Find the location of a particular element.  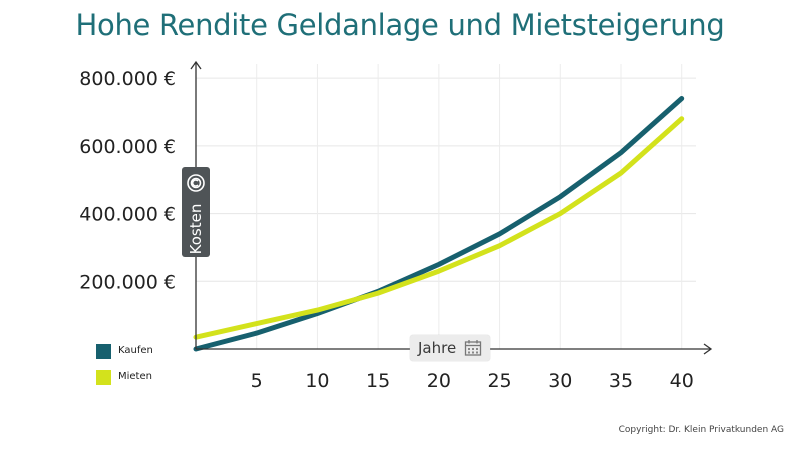

x-axis-label-box: Jahre is located at coordinates (450, 348).